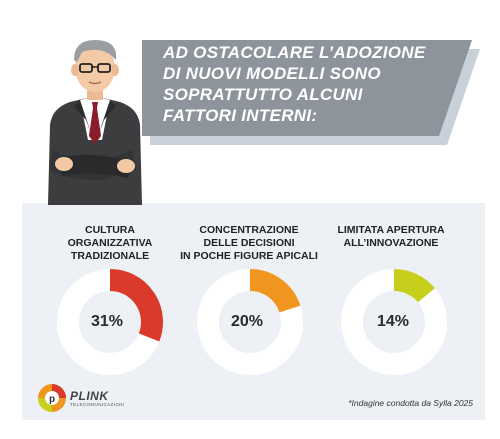  What do you see at coordinates (414, 286) in the screenshot?
I see `donut-arc-apertura` at bounding box center [414, 286].